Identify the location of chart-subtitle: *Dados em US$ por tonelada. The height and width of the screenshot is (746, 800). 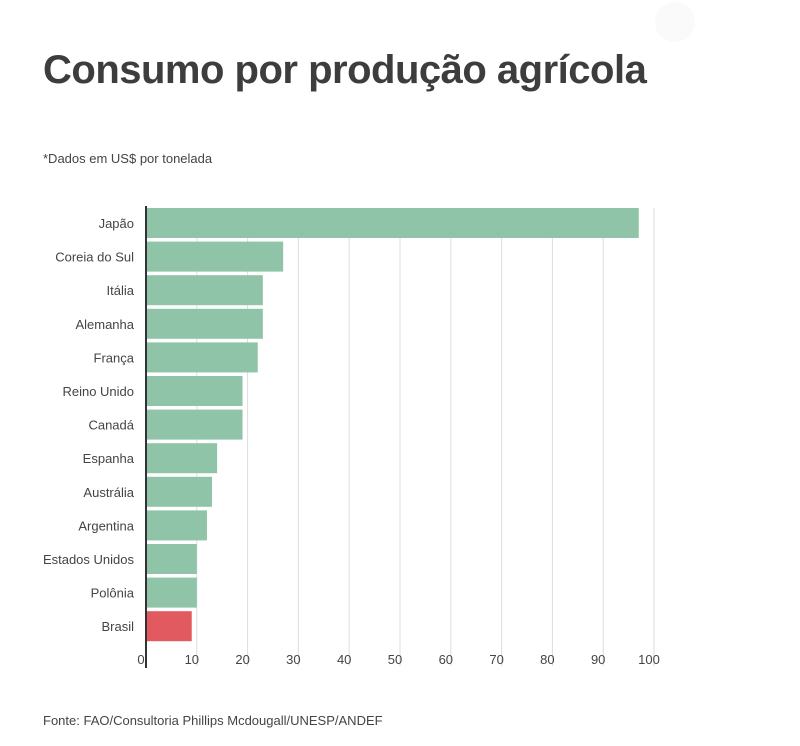
(128, 158).